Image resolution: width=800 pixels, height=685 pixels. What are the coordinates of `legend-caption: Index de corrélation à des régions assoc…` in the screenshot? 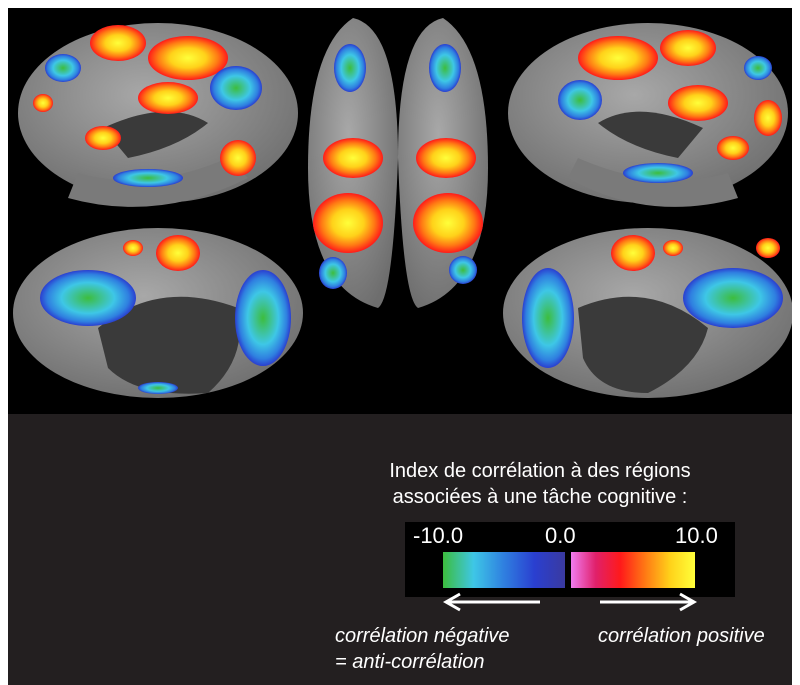 It's located at (540, 484).